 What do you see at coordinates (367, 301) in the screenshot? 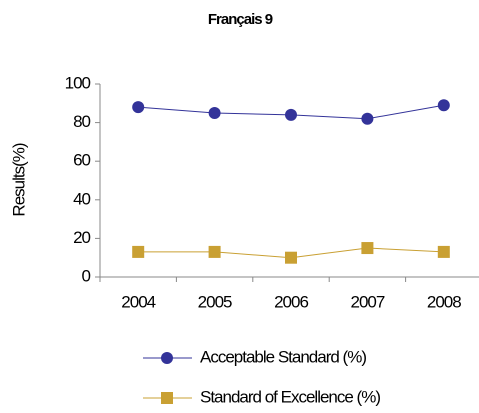
I see `x-tick-label: 2007` at bounding box center [367, 301].